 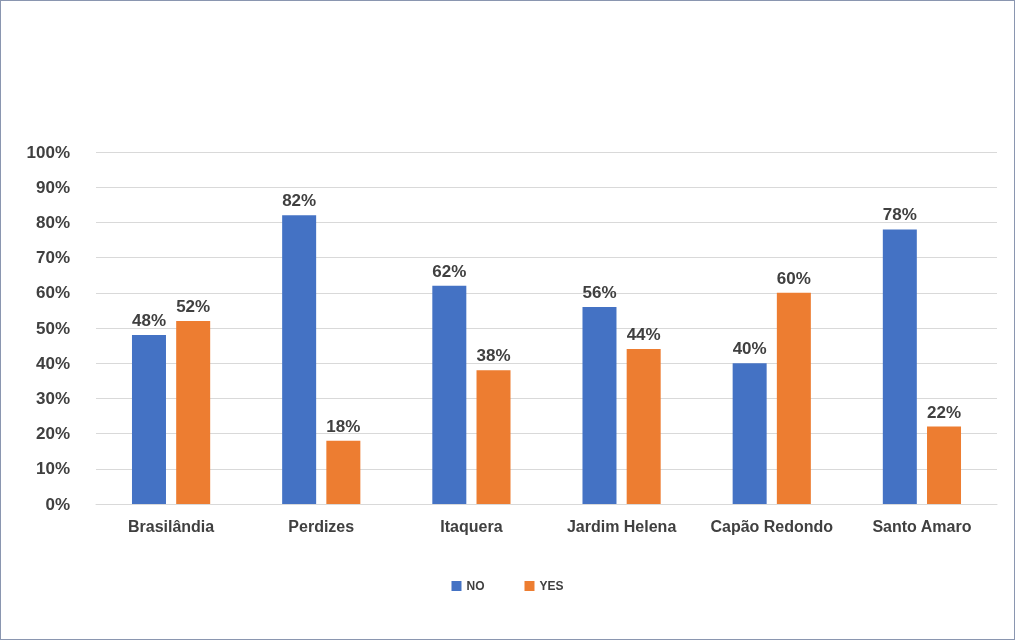 What do you see at coordinates (772, 526) in the screenshot?
I see `x-tick-label: Capão Redondo` at bounding box center [772, 526].